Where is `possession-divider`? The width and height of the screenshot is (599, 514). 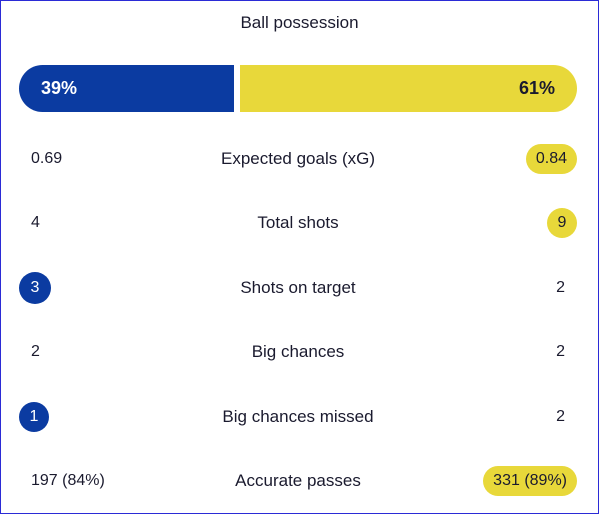
possession-divider is located at coordinates (237, 88).